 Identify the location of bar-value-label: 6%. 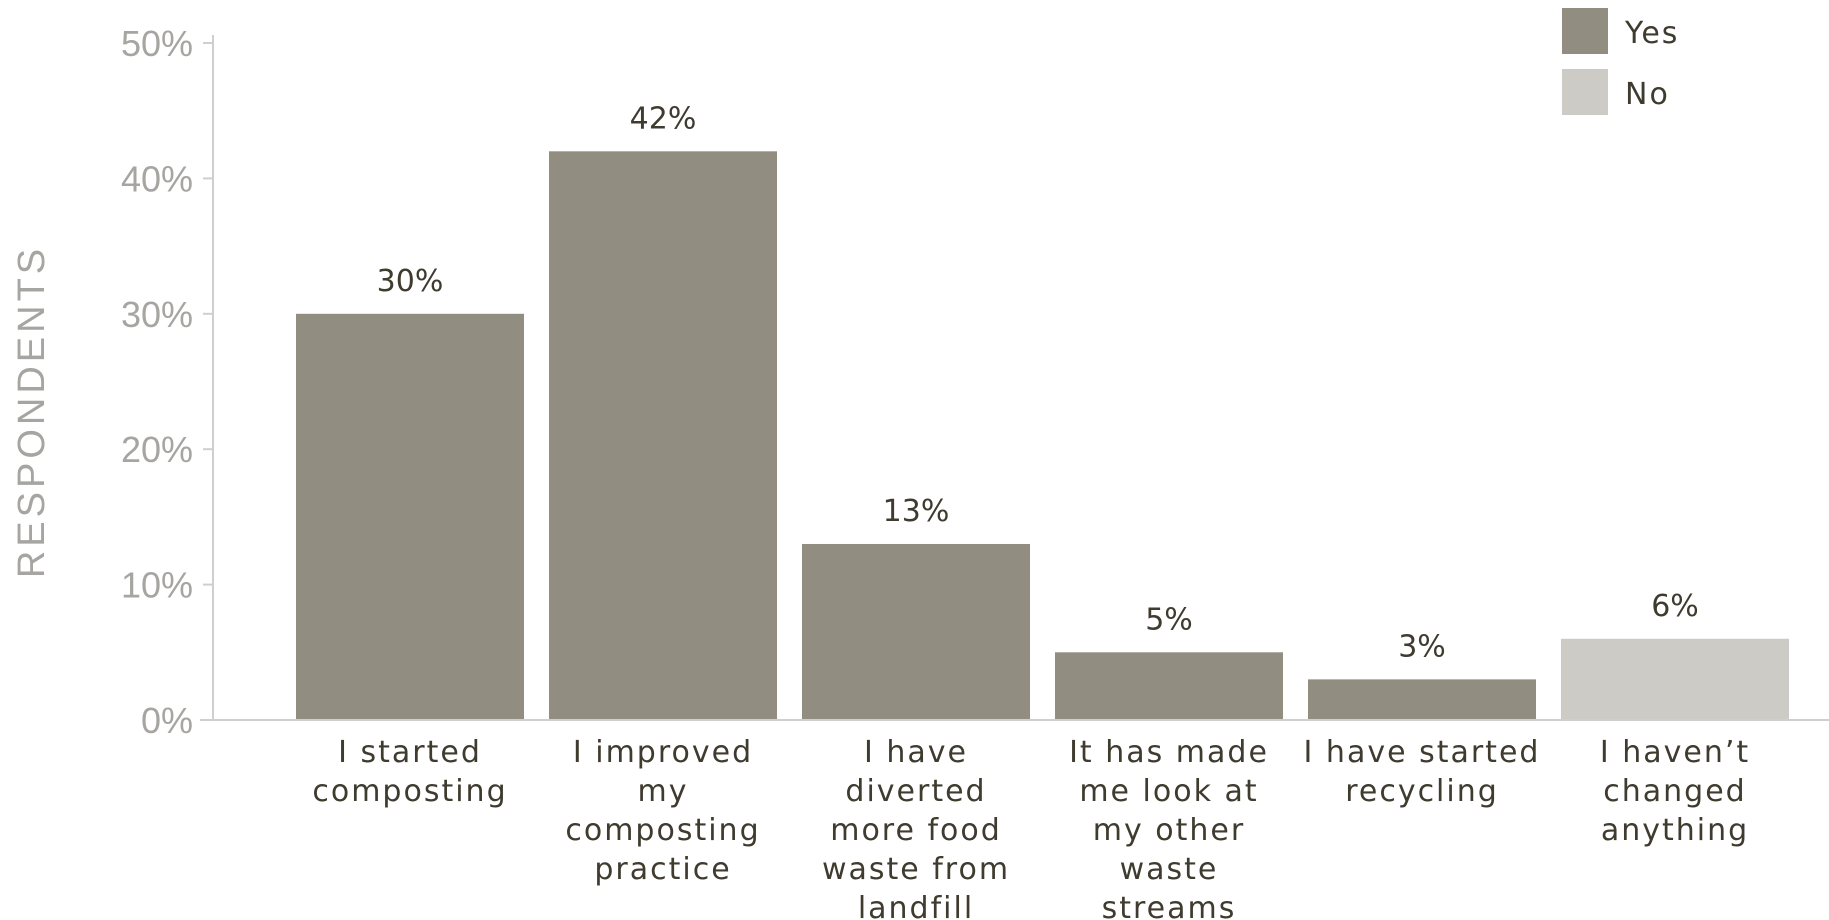
(1675, 606).